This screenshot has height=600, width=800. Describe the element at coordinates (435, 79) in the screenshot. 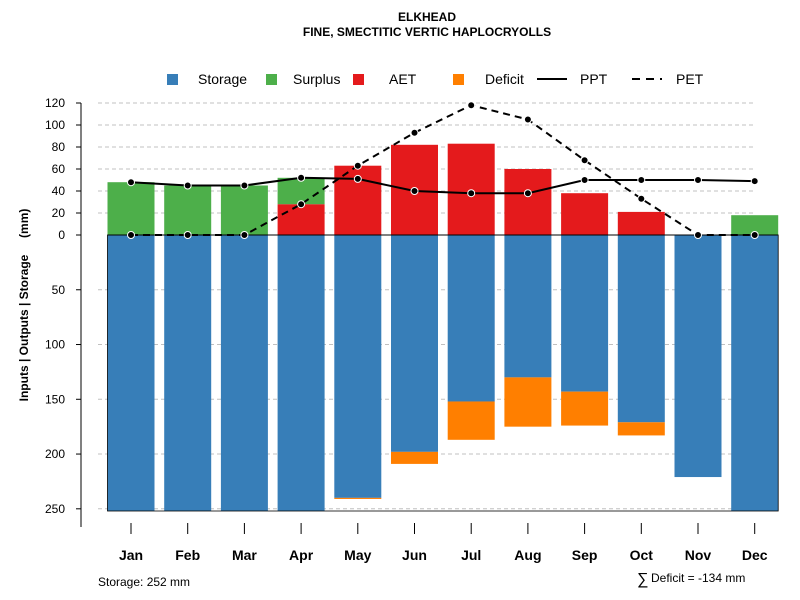

I see `legend: Storage Surplus AET Deficit PPT PET` at that location.